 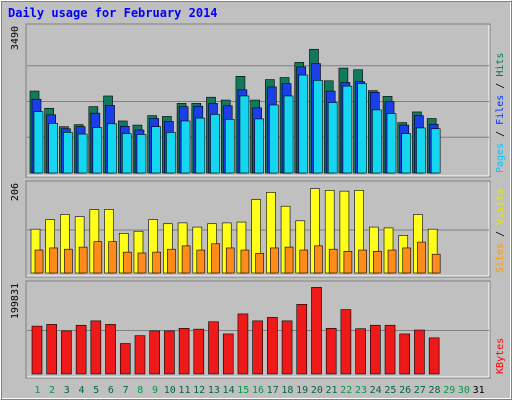 I want to click on legend-entry: /, so click(x=500, y=234).